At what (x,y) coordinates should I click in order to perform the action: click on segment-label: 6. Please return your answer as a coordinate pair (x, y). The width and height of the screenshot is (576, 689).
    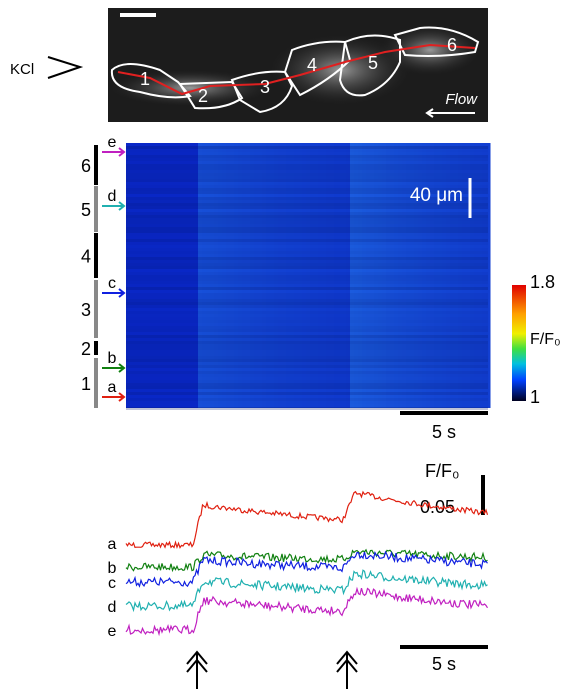
    Looking at the image, I should click on (86, 166).